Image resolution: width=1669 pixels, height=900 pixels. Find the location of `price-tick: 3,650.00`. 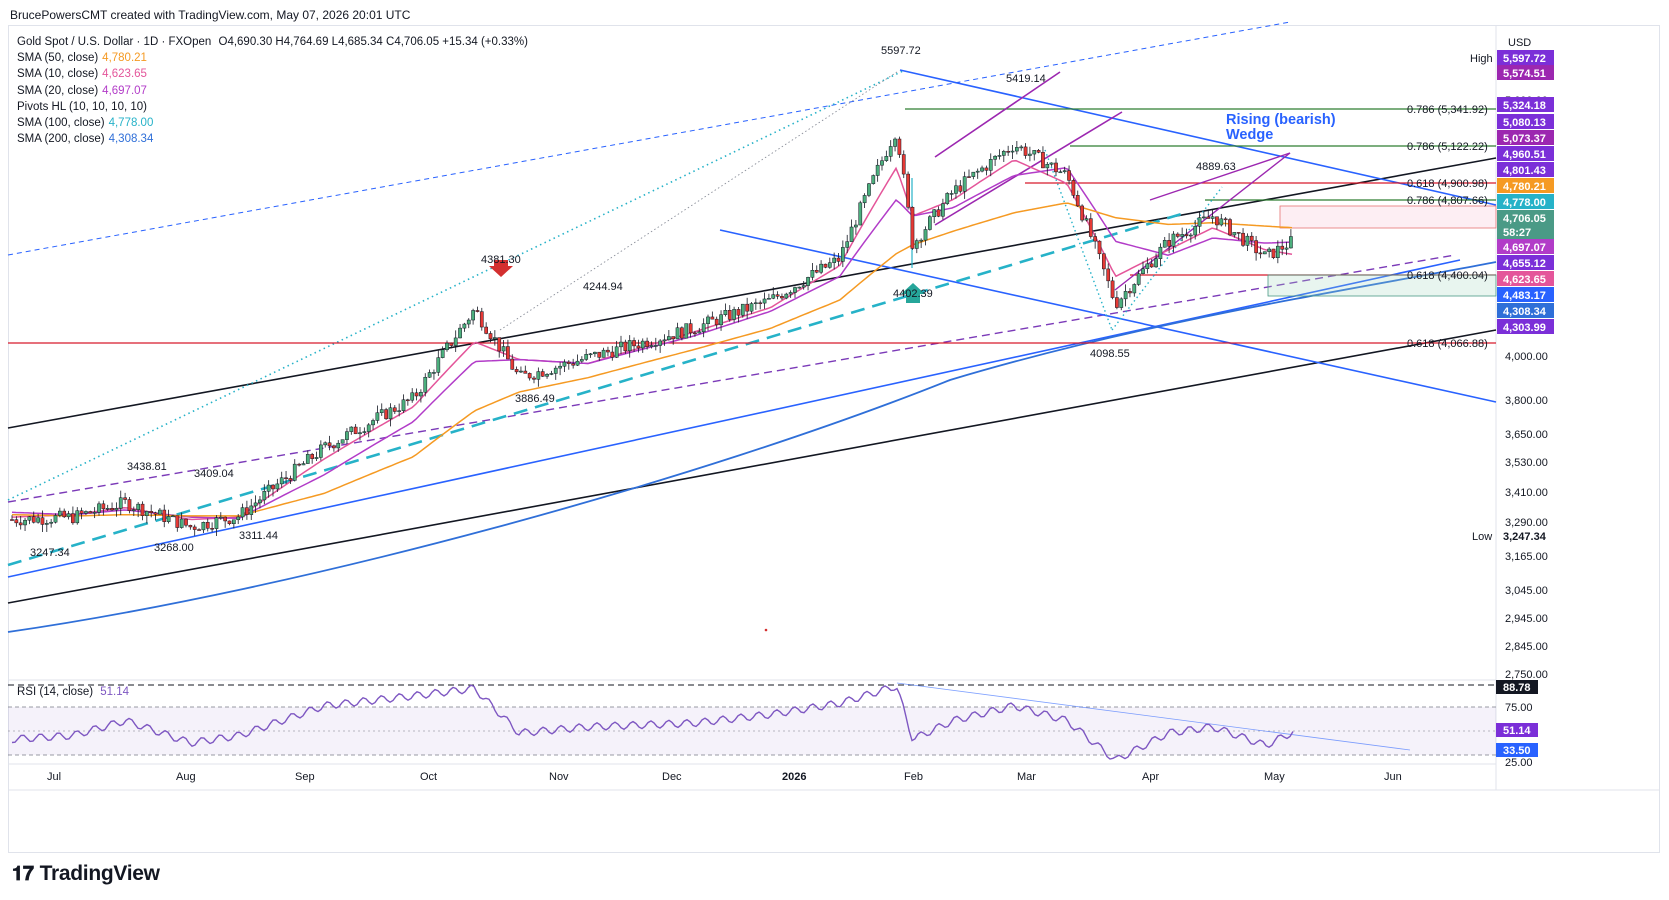

price-tick: 3,650.00 is located at coordinates (1526, 435).